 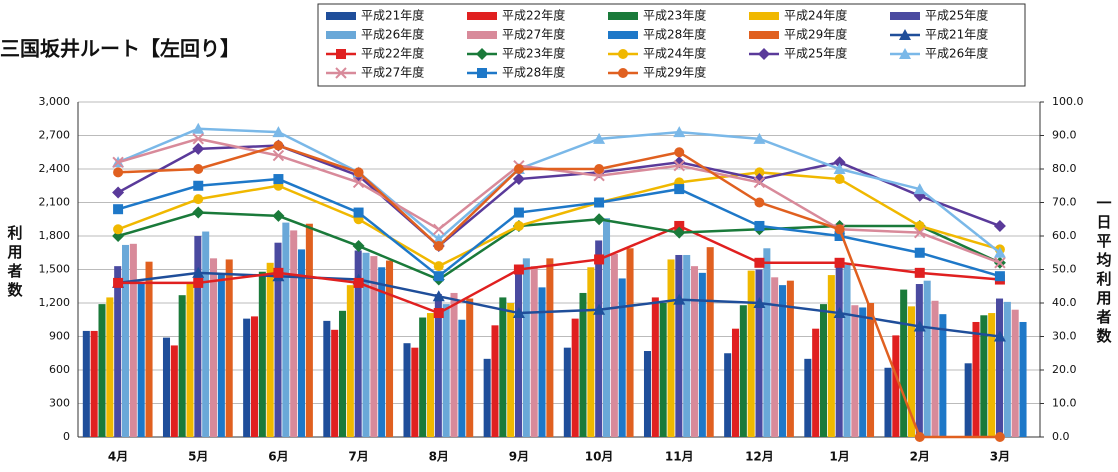 What do you see at coordinates (533, 15) in the screenshot?
I see `legend-label: 平成22年度` at bounding box center [533, 15].